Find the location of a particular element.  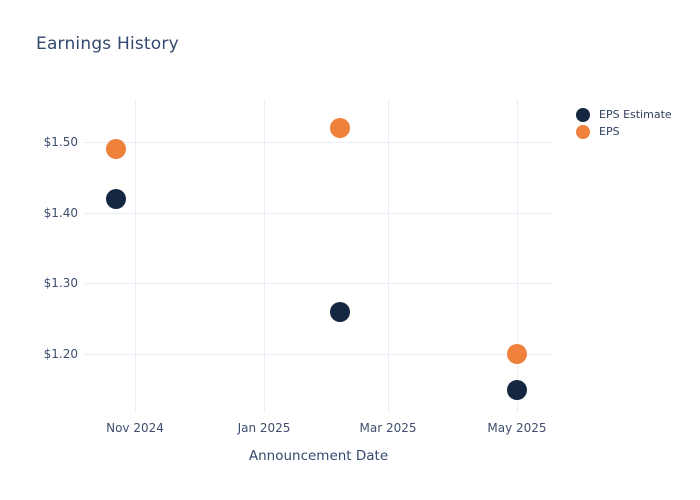

legend-item-eps-estimate: EPS Estimate is located at coordinates (624, 114).